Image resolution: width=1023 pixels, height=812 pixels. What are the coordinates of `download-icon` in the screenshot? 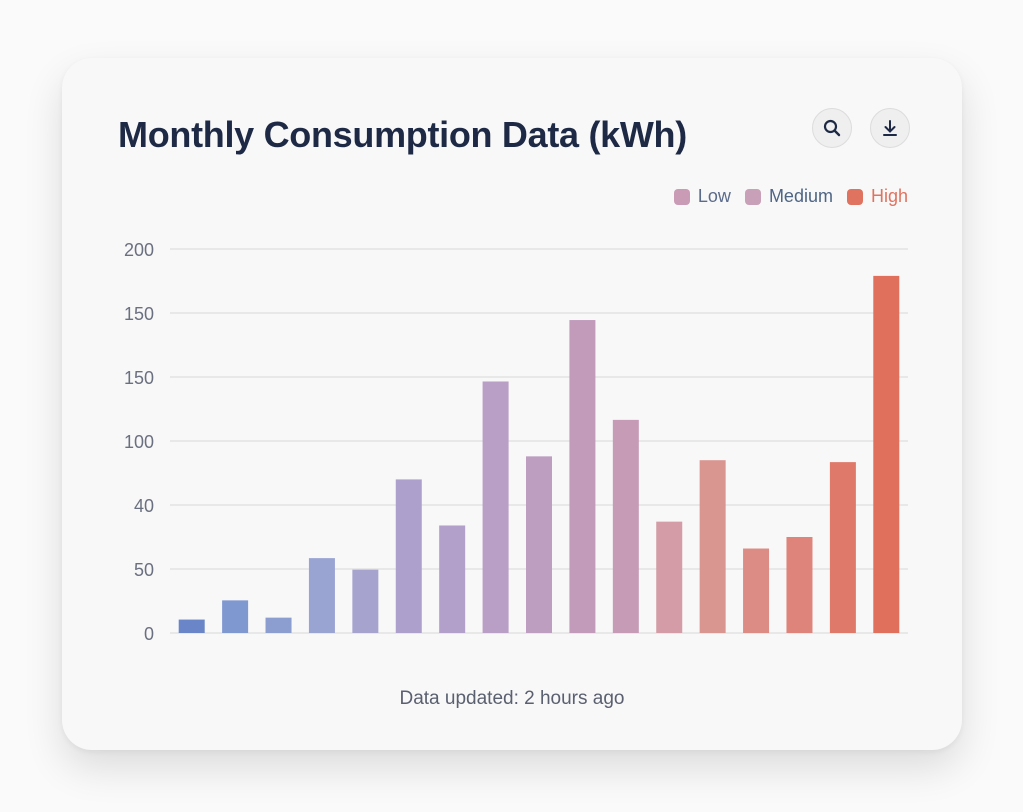 It's located at (890, 128).